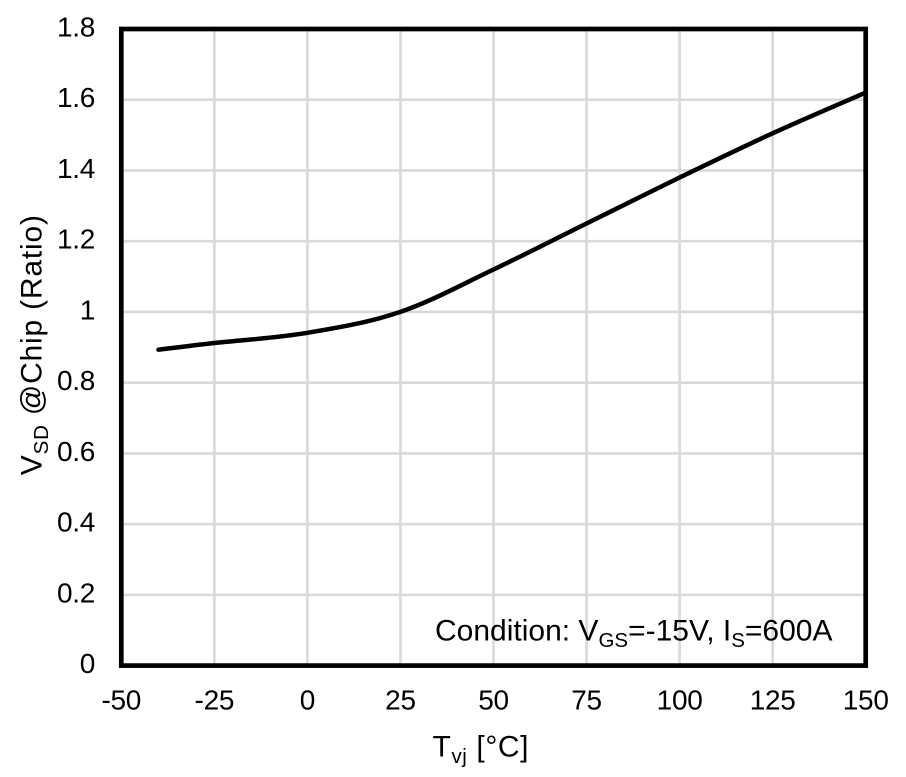 This screenshot has width=906, height=777. What do you see at coordinates (866, 699) in the screenshot?
I see `svg-text: 150` at bounding box center [866, 699].